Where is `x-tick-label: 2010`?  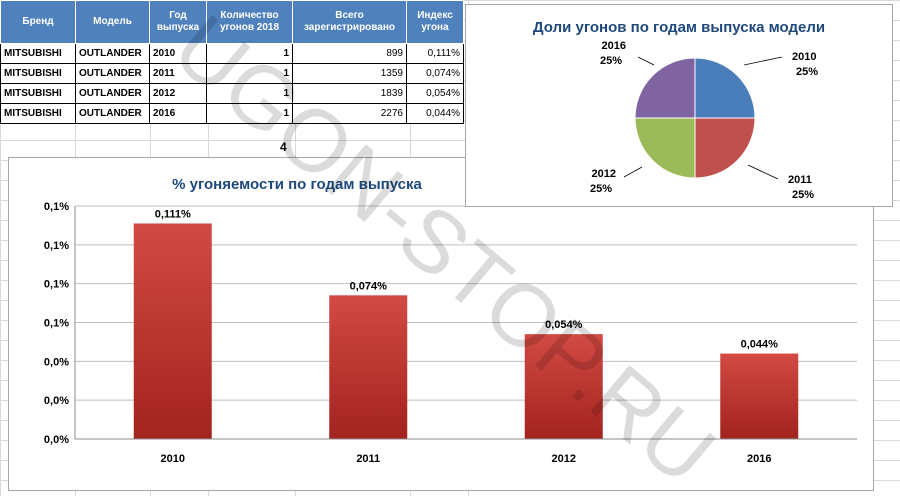
x-tick-label: 2010 is located at coordinates (173, 459).